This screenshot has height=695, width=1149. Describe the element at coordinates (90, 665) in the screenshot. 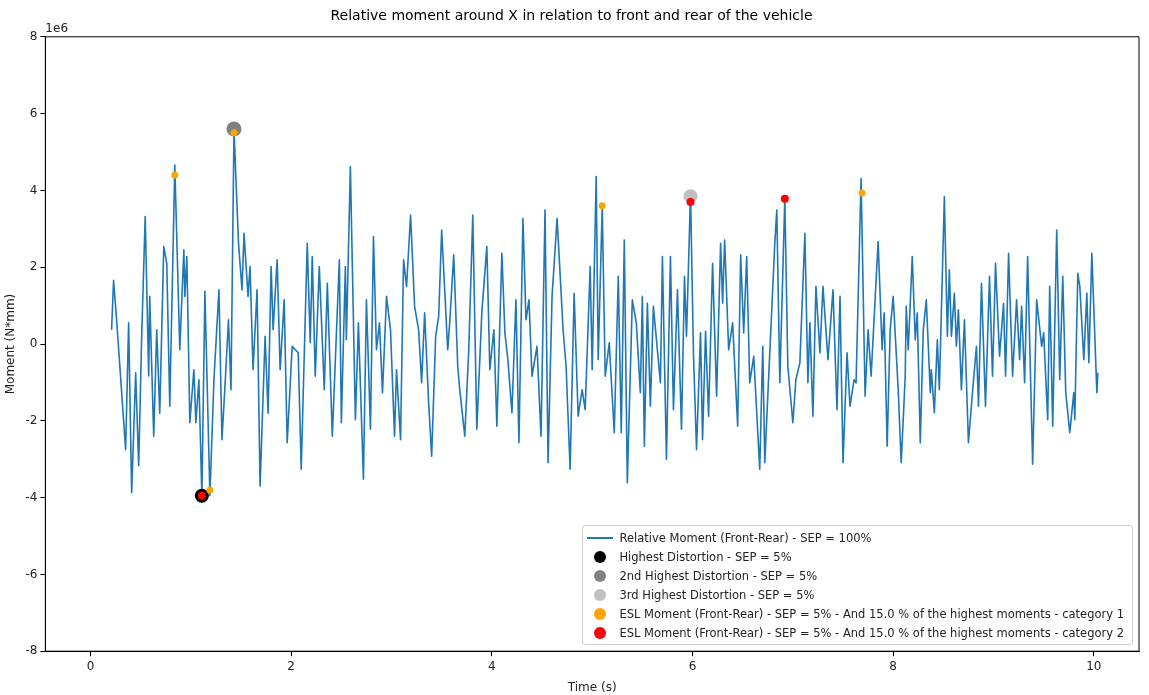

I see `x-tick-label: 0` at that location.